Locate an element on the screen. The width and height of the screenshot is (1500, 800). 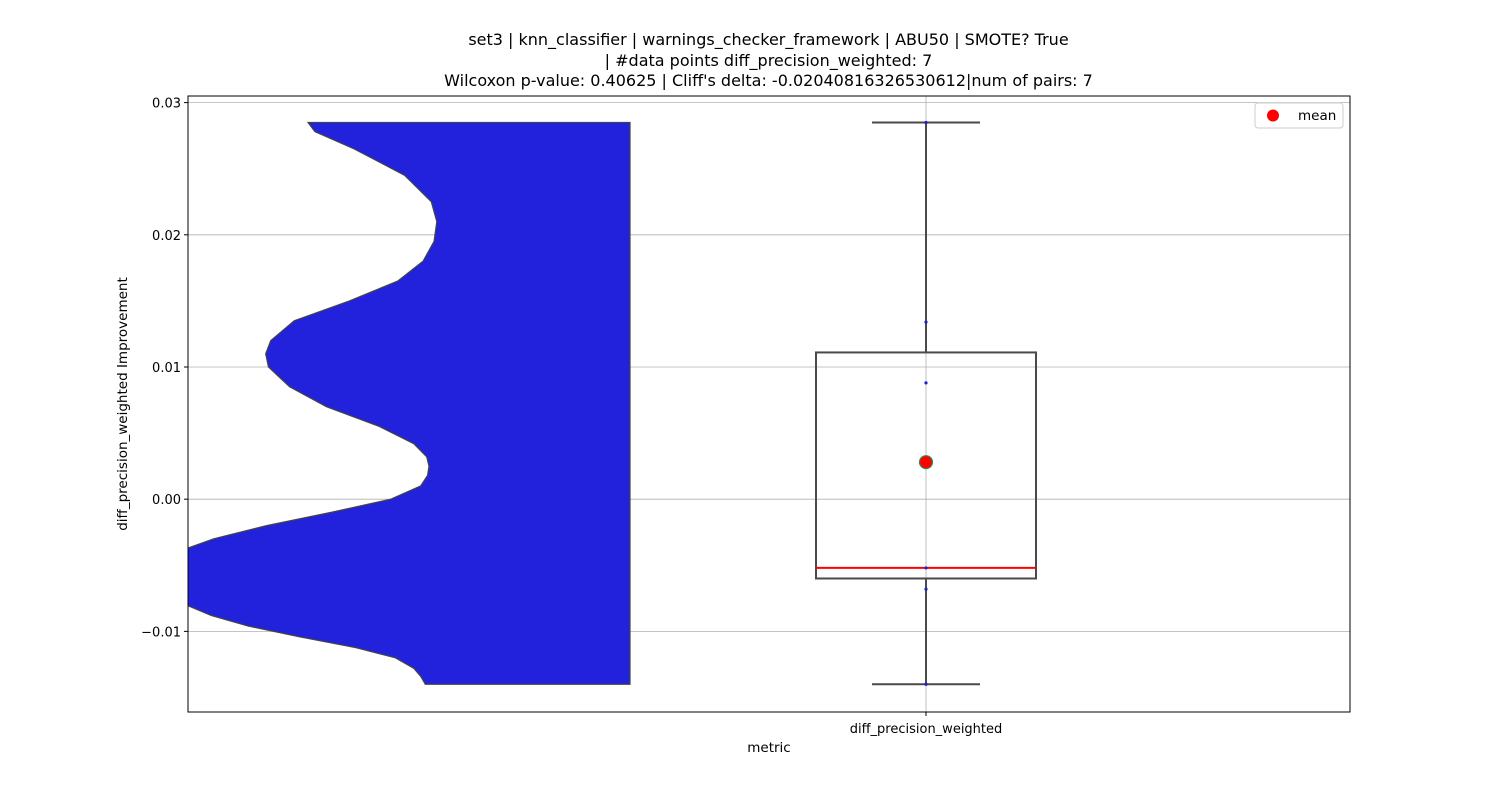
y-tick-label: 0.00 is located at coordinates (166, 500).